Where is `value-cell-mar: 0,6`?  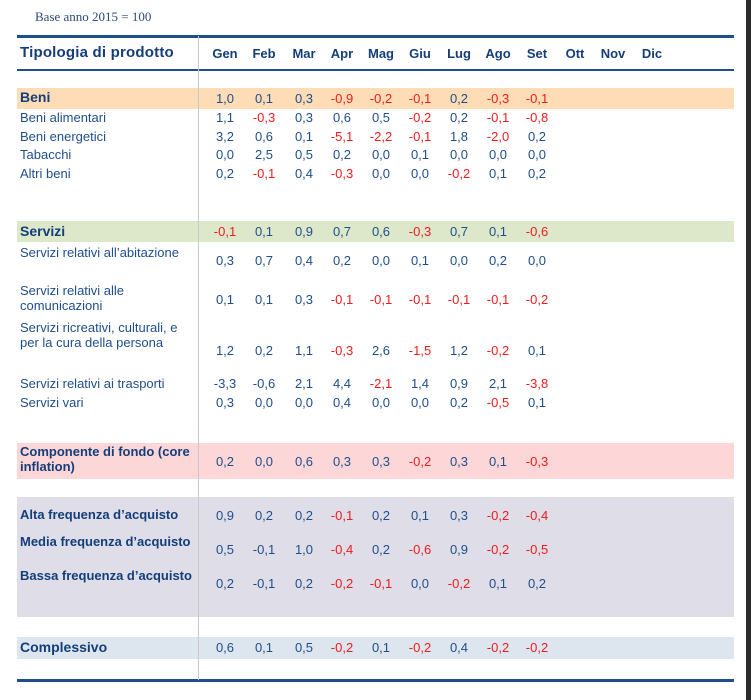
value-cell-mar: 0,6 is located at coordinates (304, 461).